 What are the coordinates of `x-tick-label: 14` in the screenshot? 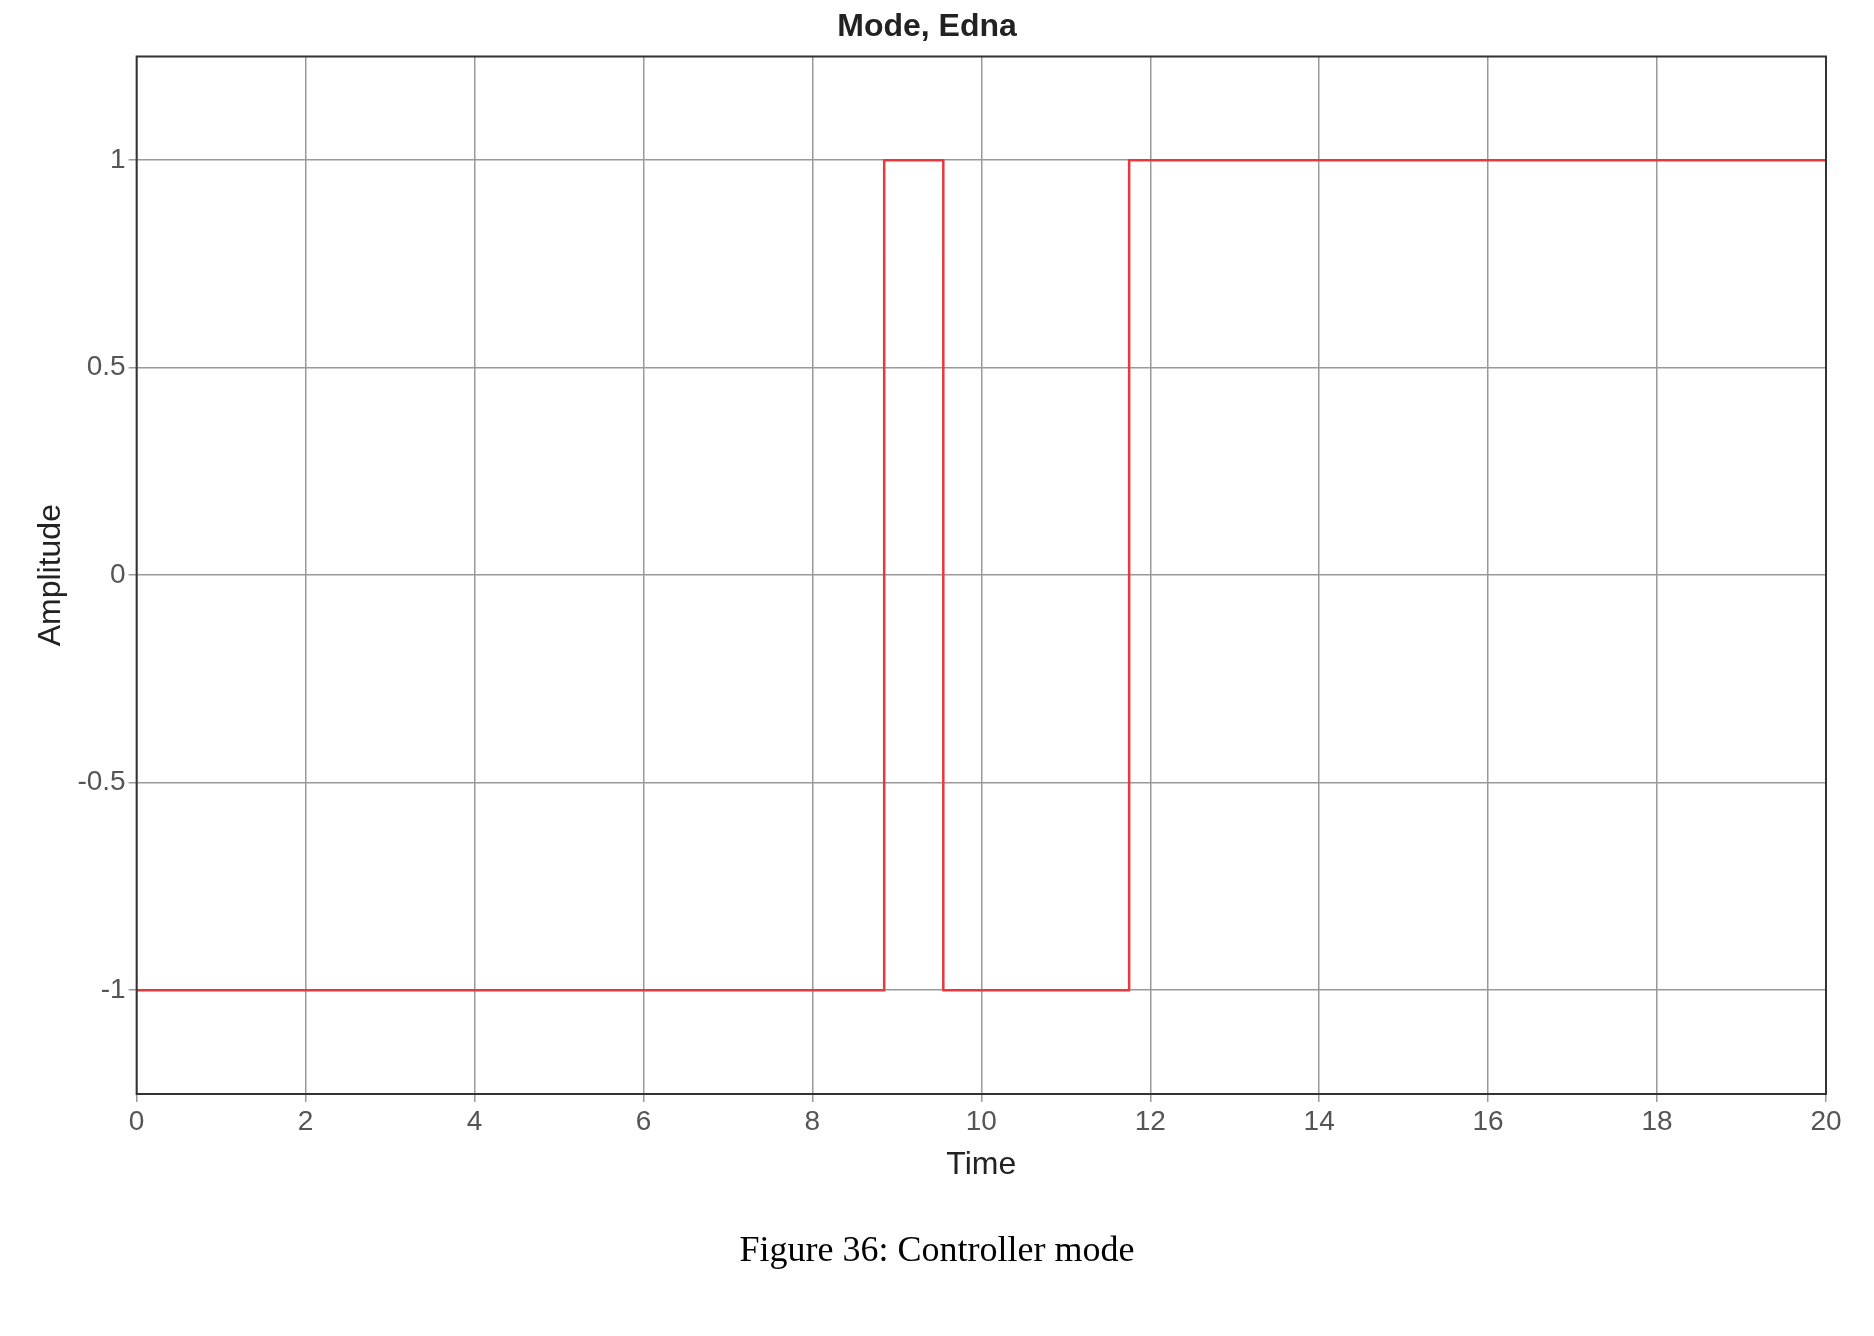 It's located at (1319, 1120).